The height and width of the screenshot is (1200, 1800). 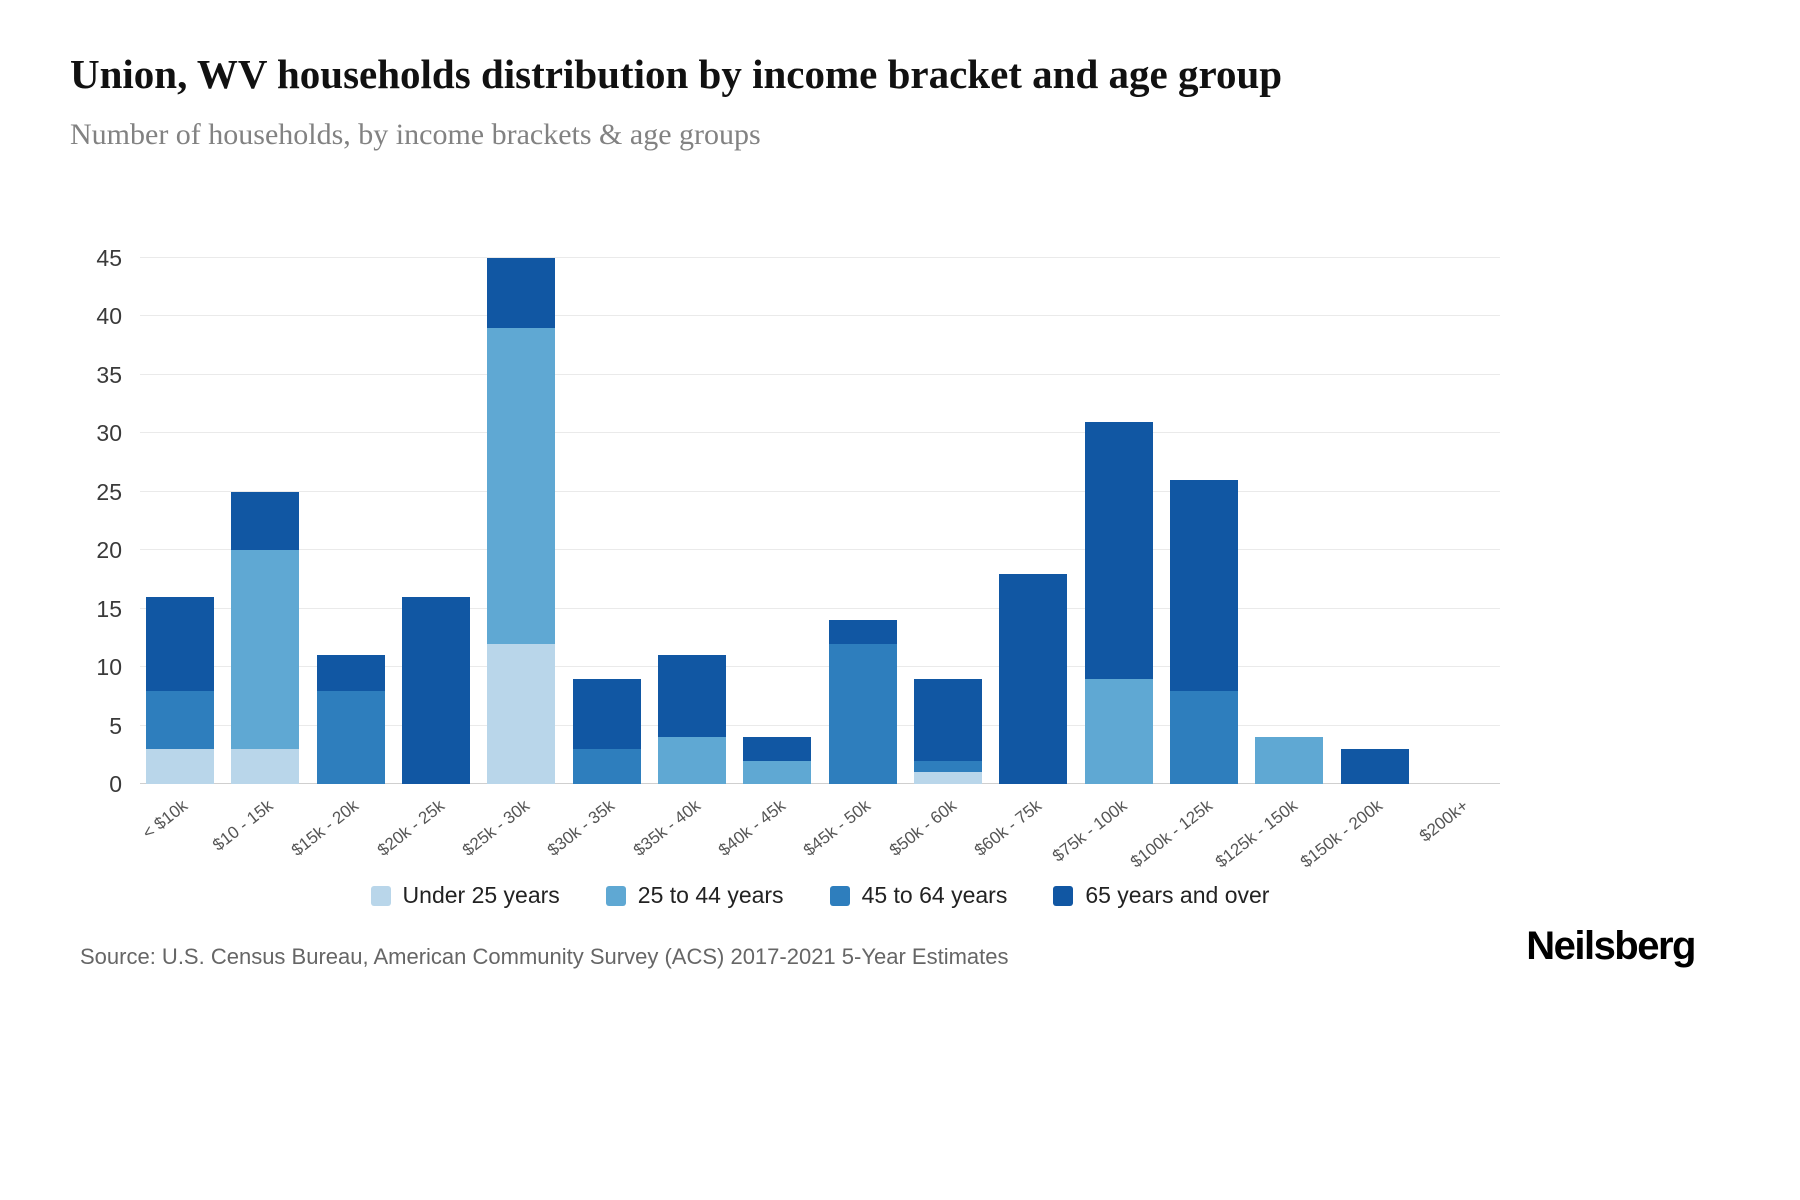 I want to click on legend-item: 25 to 44 years, so click(x=694, y=895).